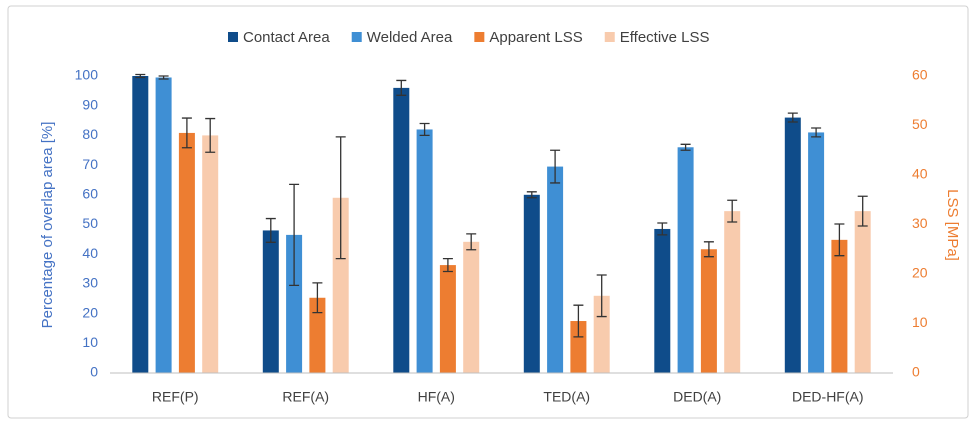 The height and width of the screenshot is (430, 976). I want to click on y2-tick-label: 50, so click(920, 124).